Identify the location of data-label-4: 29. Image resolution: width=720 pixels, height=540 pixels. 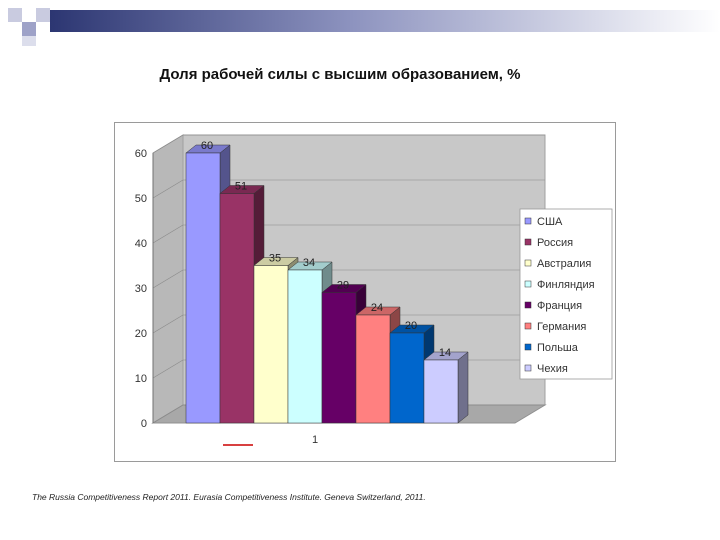
(343, 286).